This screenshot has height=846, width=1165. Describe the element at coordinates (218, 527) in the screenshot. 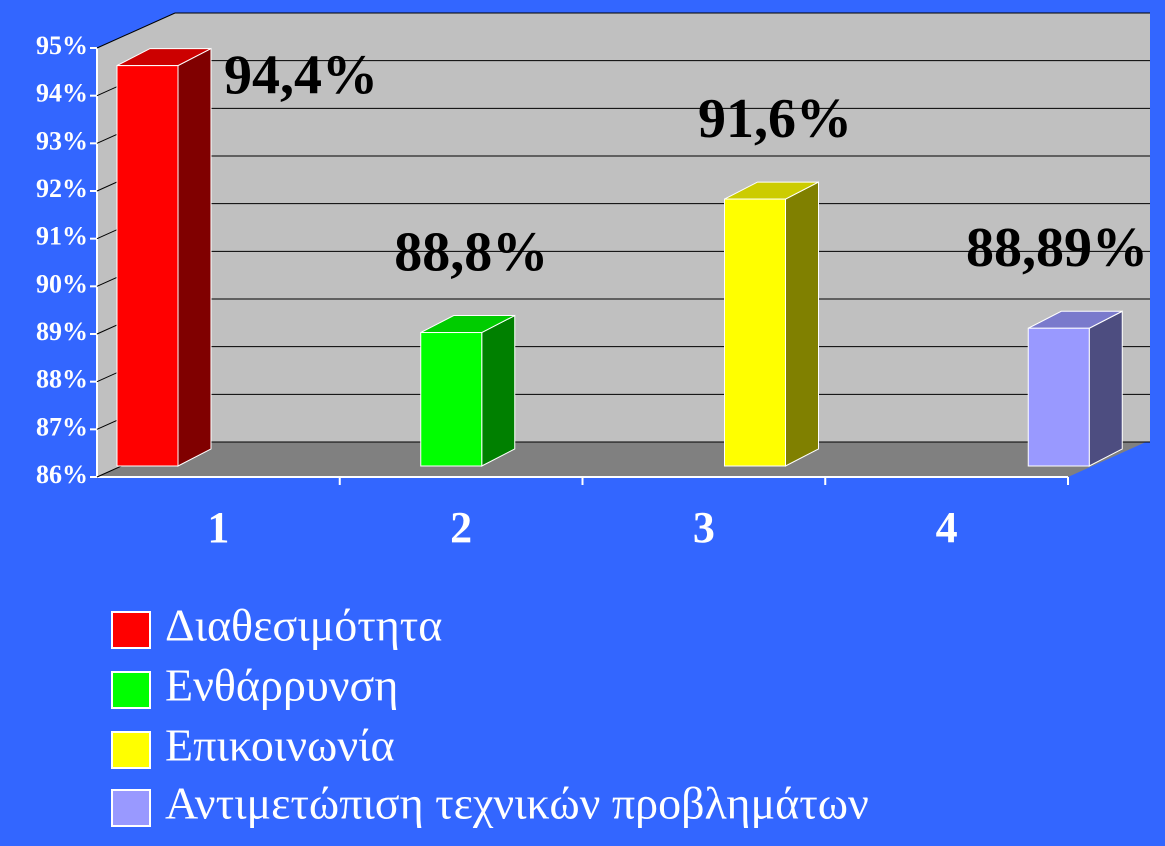

I see `x-tick-label: 1` at that location.